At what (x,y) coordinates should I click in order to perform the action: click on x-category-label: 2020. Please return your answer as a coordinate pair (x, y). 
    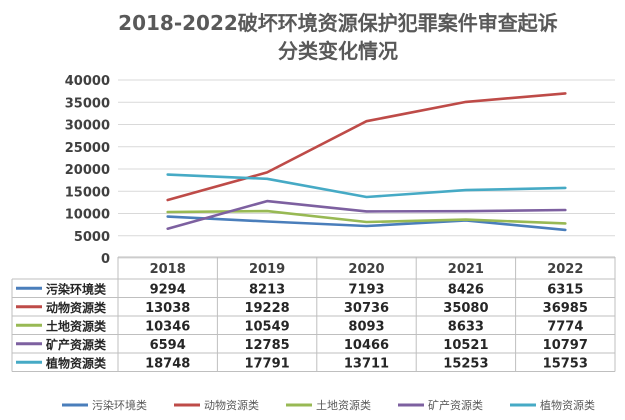
    Looking at the image, I should click on (366, 269).